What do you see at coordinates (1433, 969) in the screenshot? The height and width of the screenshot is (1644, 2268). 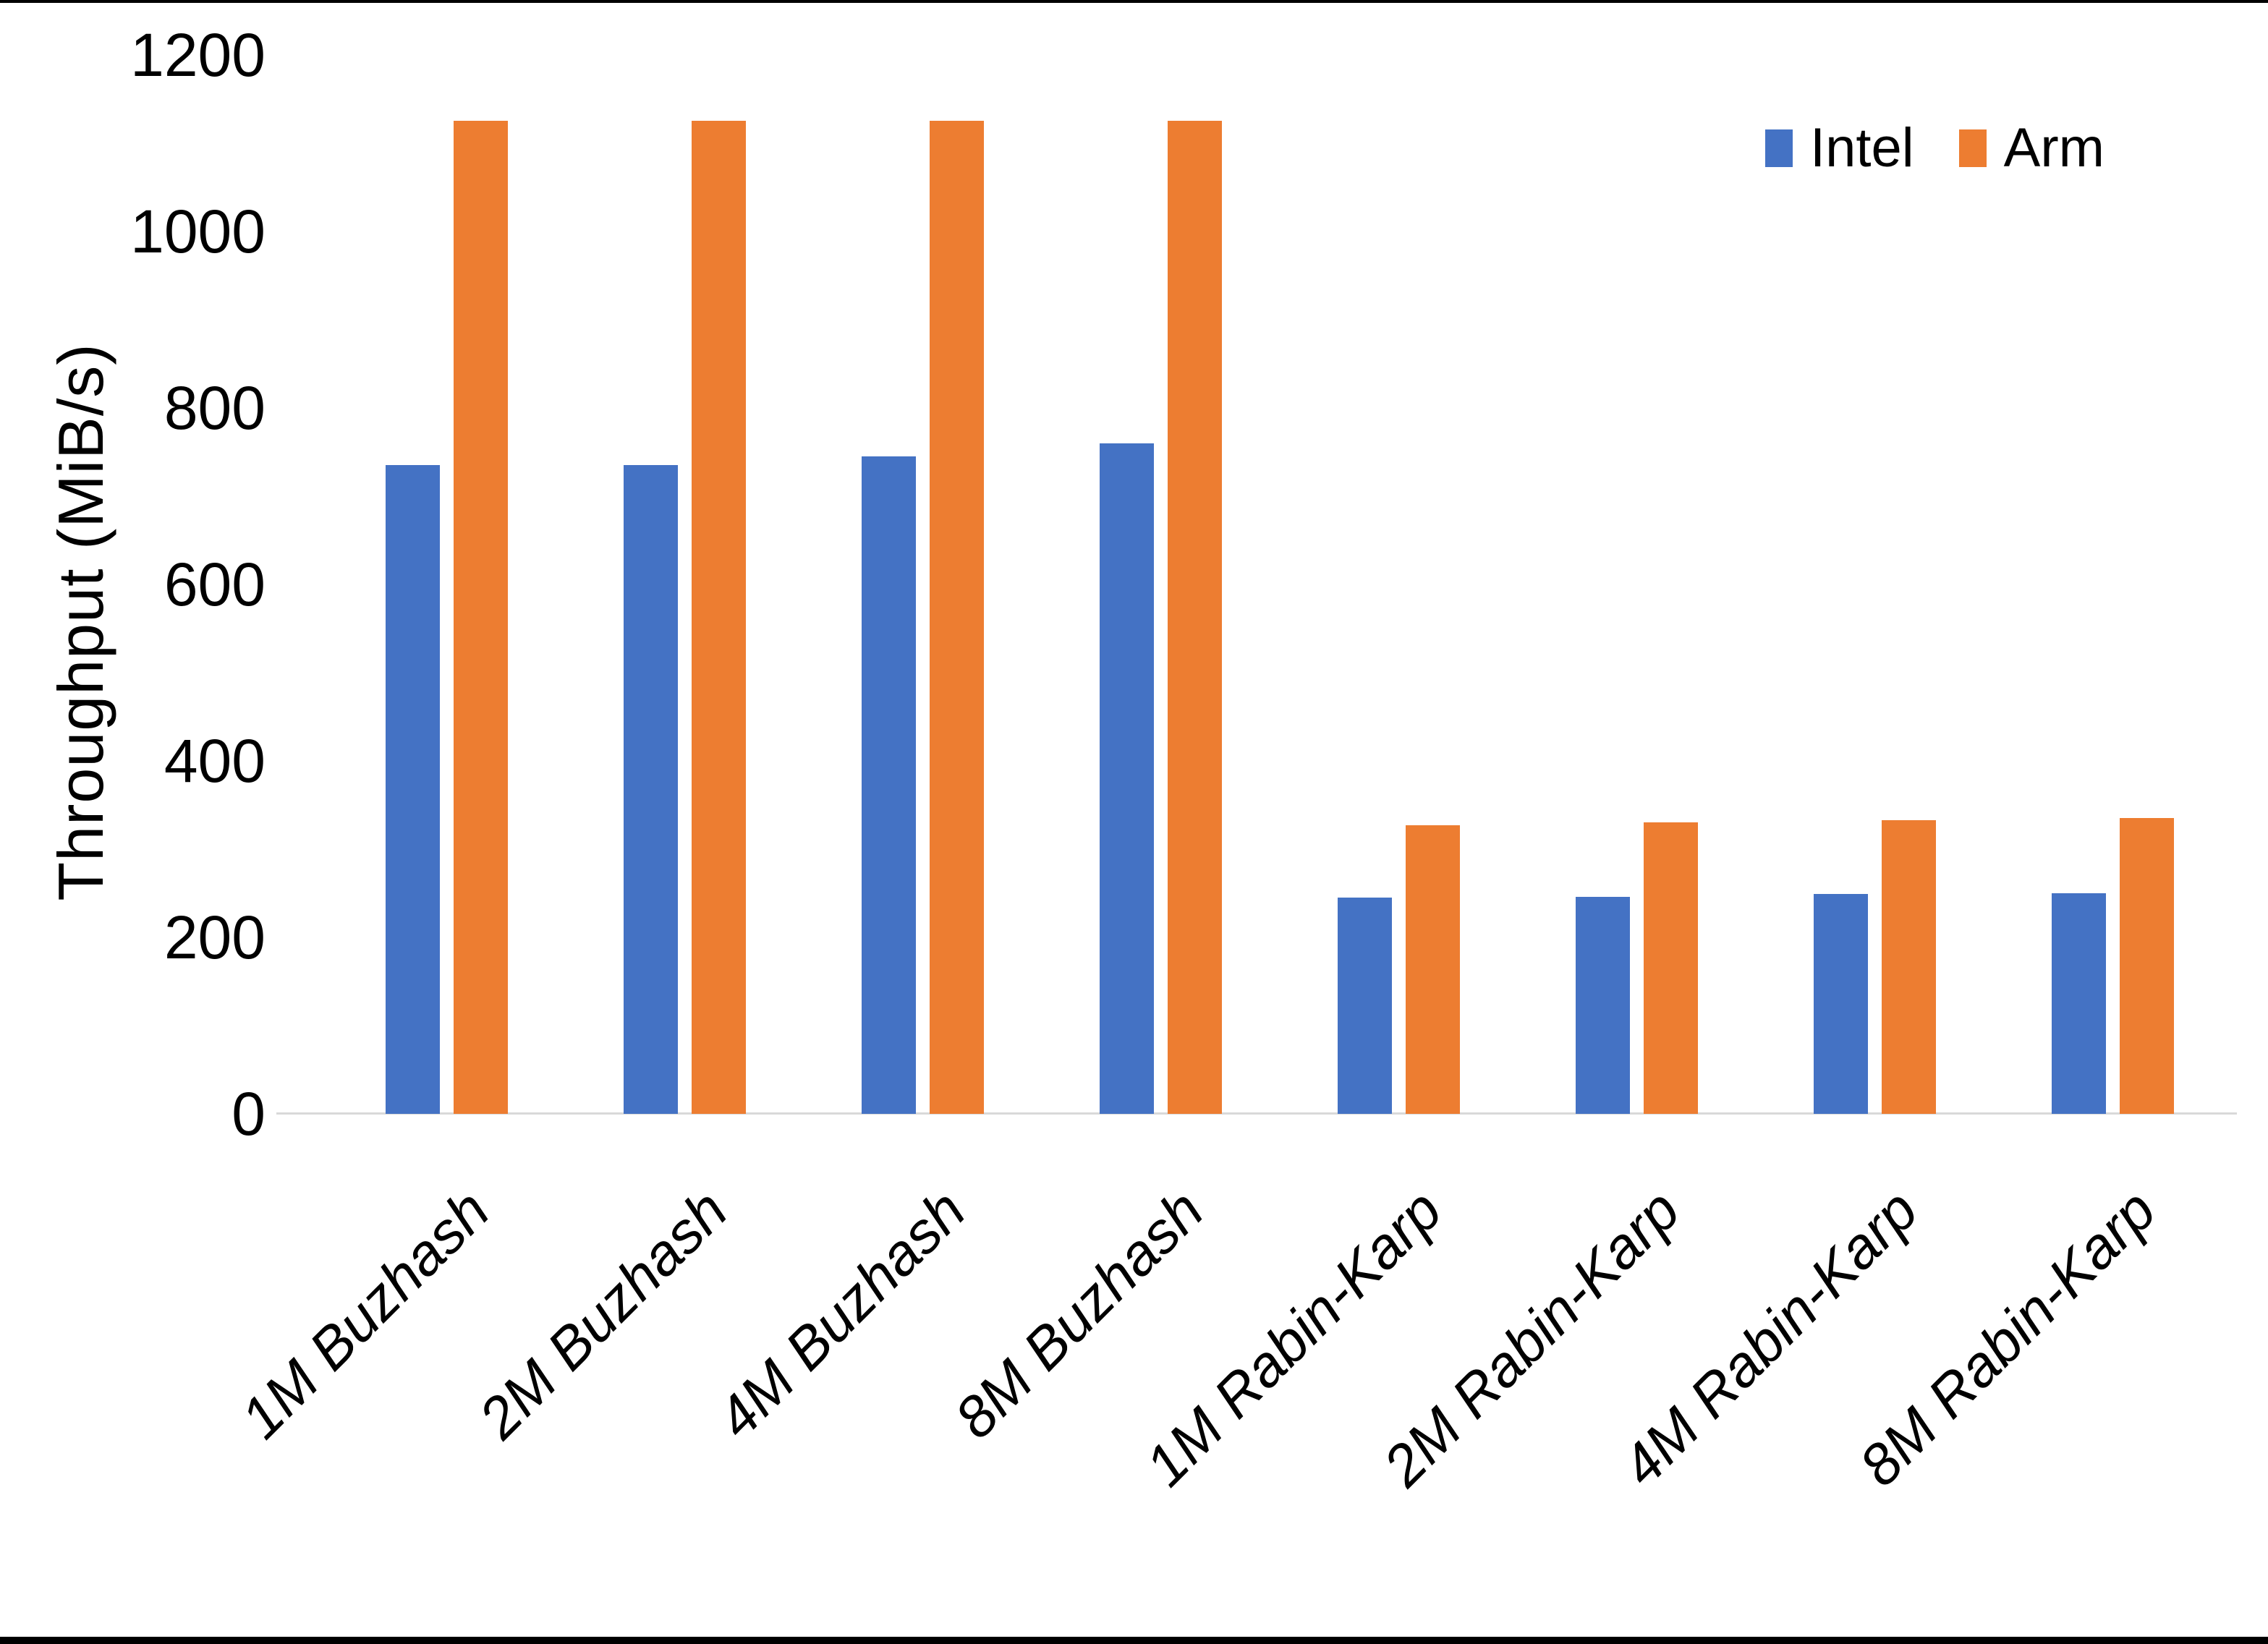 I see `bar-arm-1m-rabin-karp` at bounding box center [1433, 969].